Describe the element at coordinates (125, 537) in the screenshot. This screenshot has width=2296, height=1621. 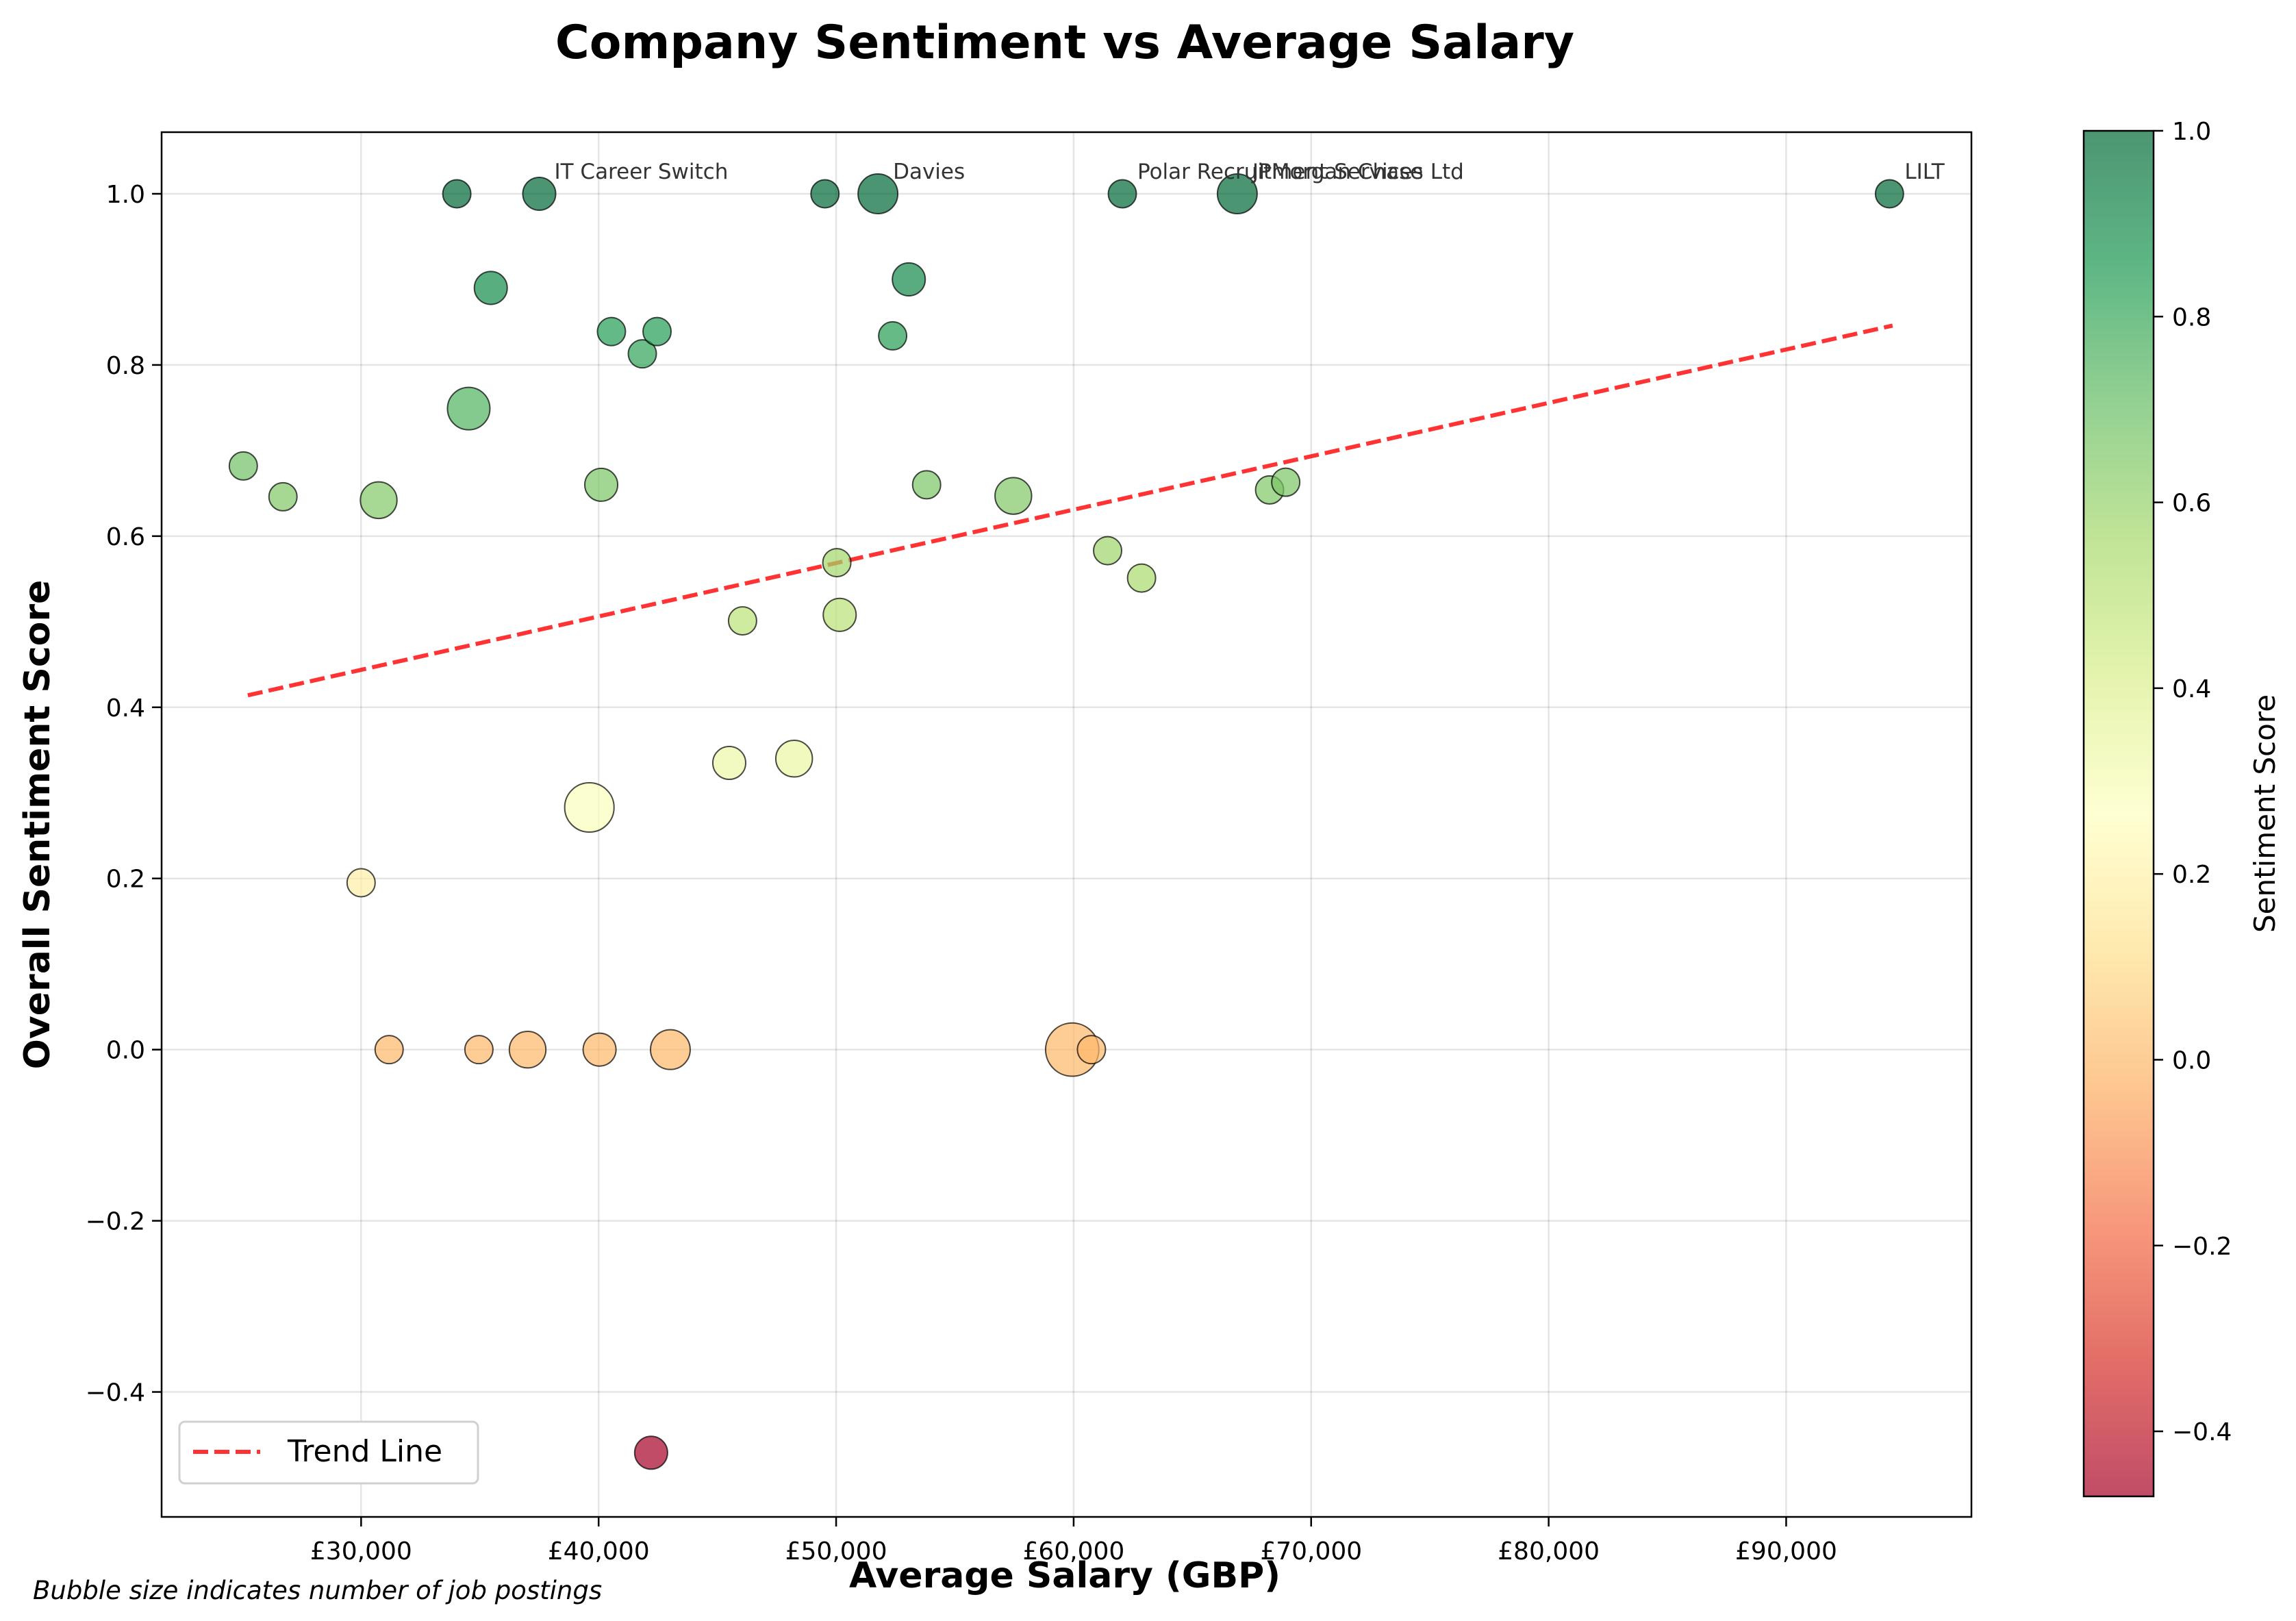
I see `y-tick-label: 0.6` at that location.